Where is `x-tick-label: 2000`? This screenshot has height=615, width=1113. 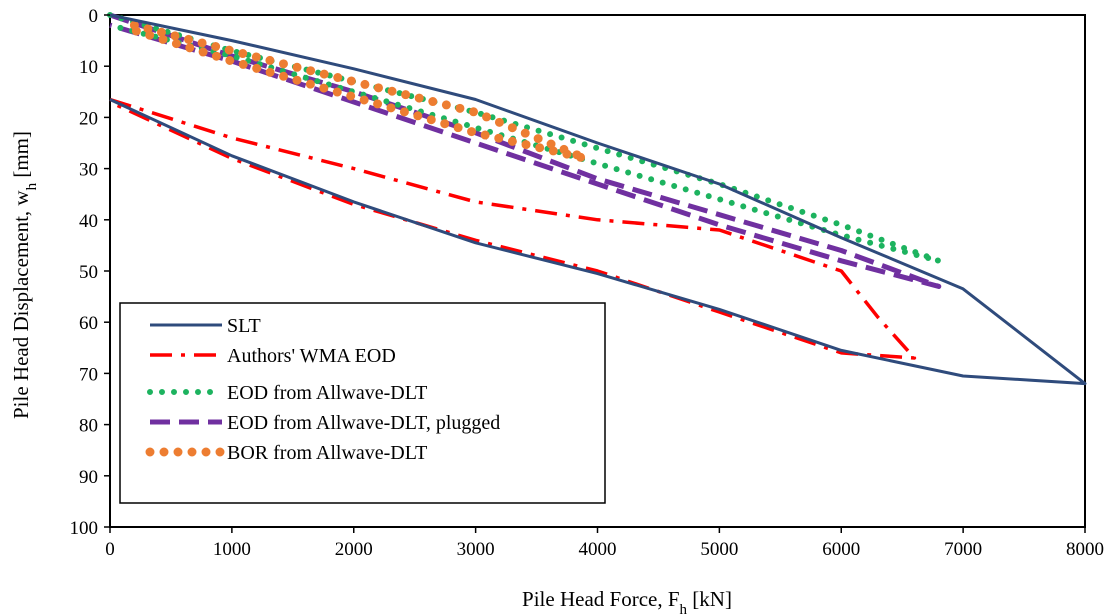 x-tick-label: 2000 is located at coordinates (354, 549).